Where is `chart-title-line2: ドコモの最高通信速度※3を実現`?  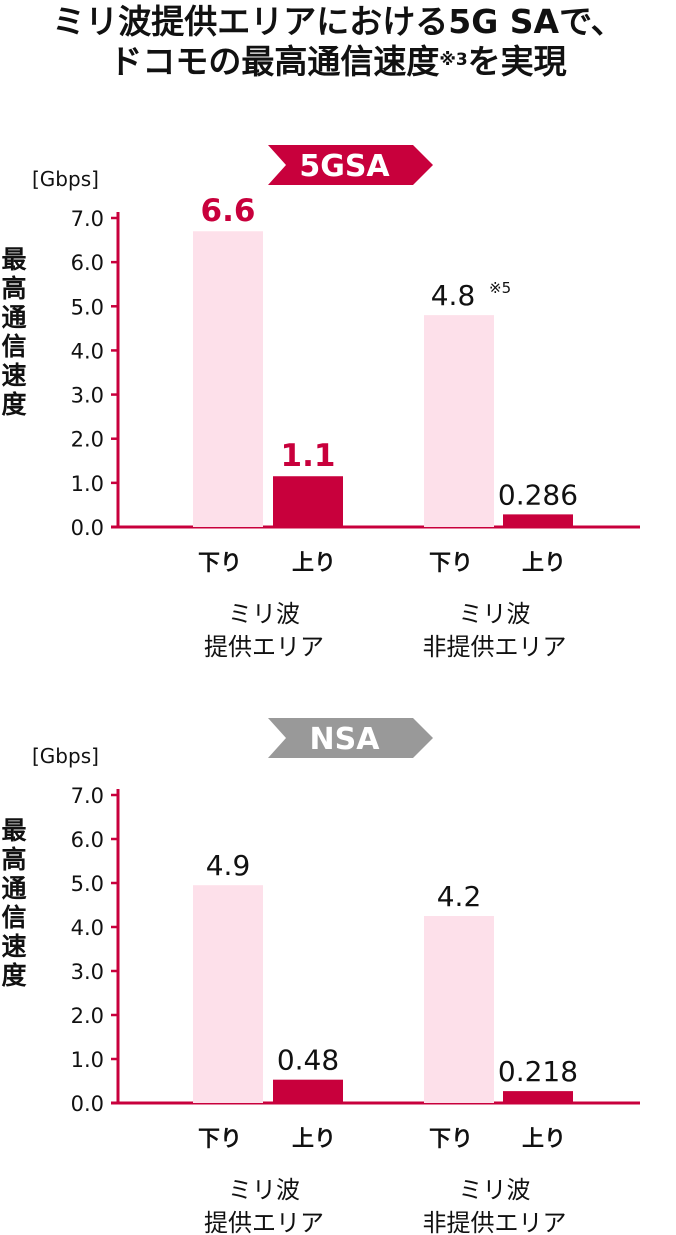
chart-title-line2: ドコモの最高通信速度※3を実現 is located at coordinates (338, 62).